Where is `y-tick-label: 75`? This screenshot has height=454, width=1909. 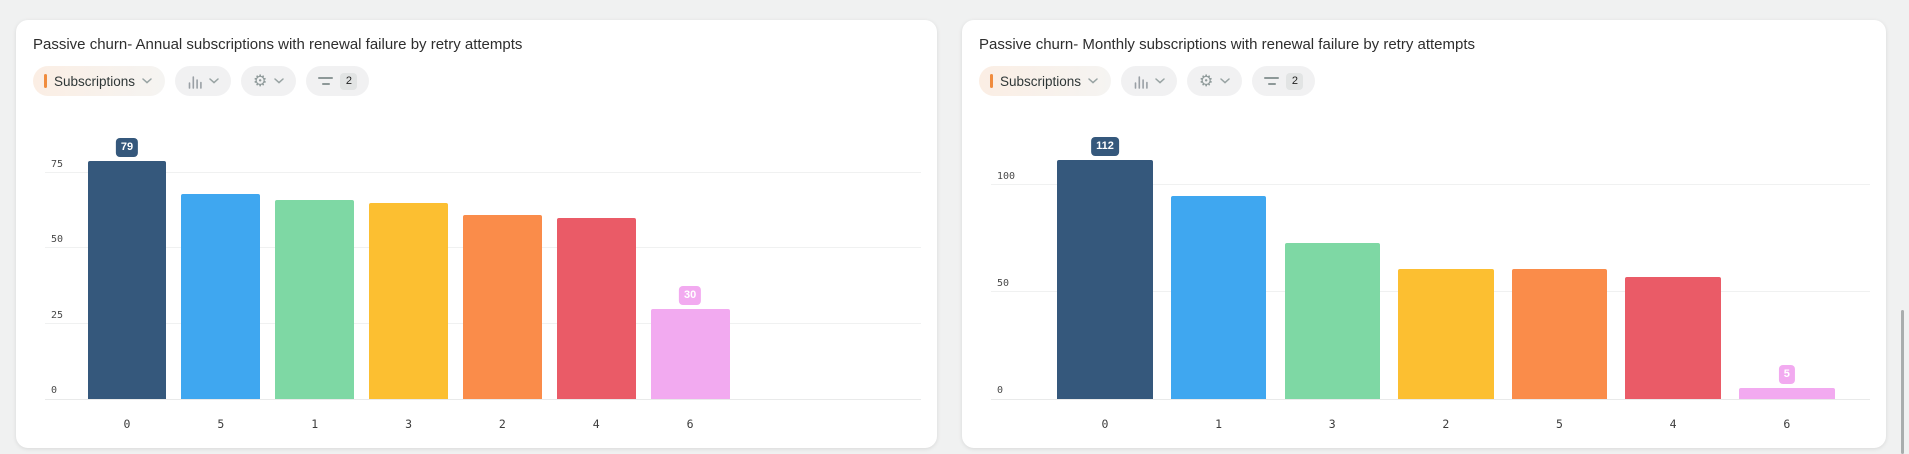 y-tick-label: 75 is located at coordinates (57, 165).